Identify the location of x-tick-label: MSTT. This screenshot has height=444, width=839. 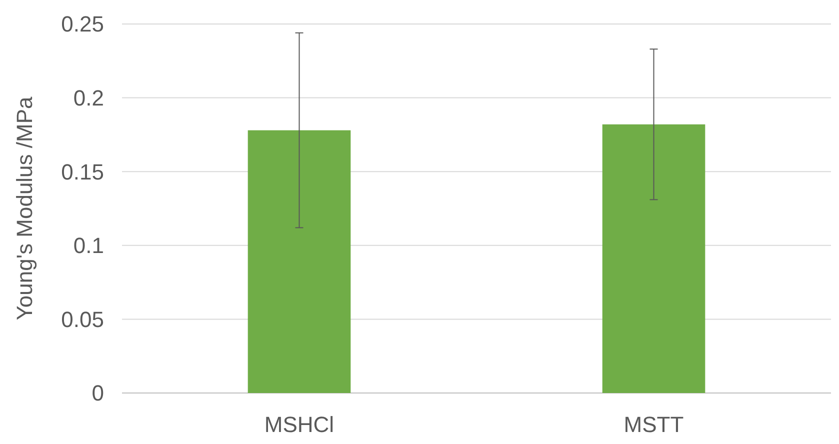
(654, 424).